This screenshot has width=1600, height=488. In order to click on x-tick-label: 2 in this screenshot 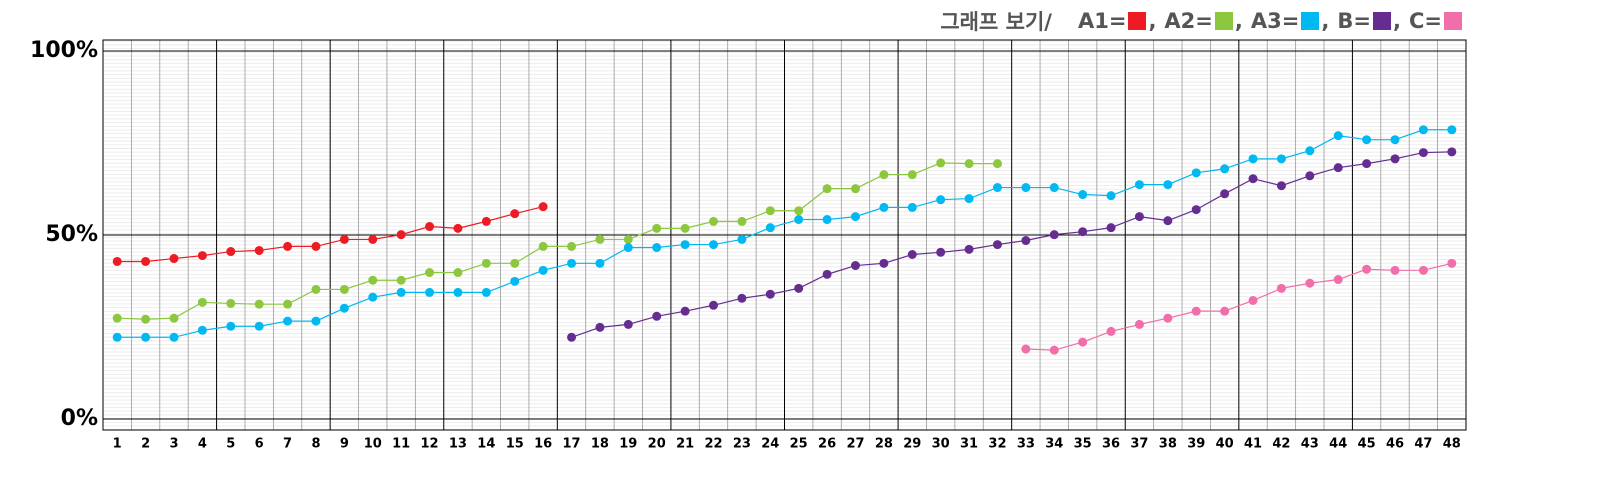, I will do `click(145, 444)`.